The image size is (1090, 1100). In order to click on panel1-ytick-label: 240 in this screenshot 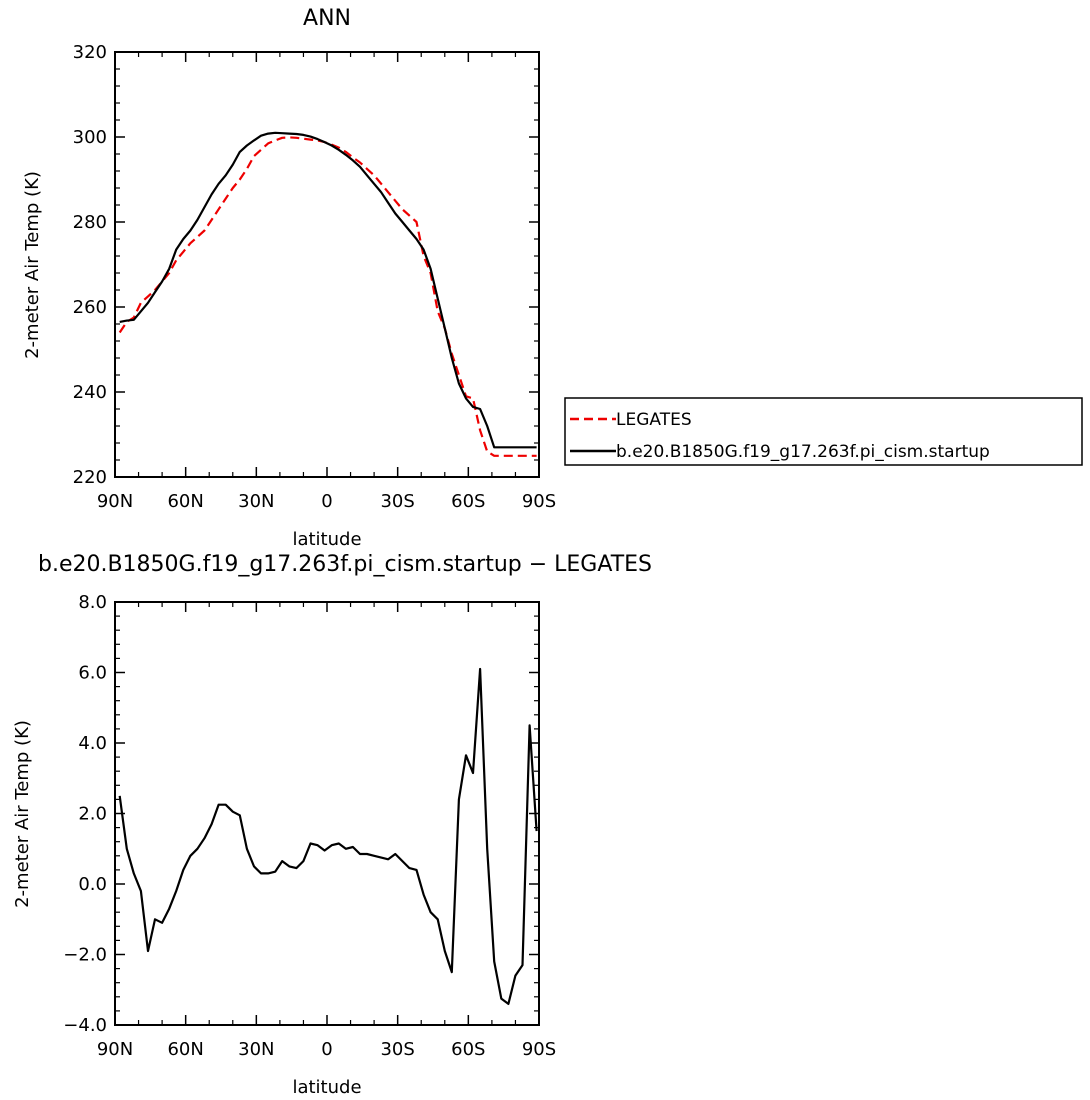, I will do `click(90, 392)`.